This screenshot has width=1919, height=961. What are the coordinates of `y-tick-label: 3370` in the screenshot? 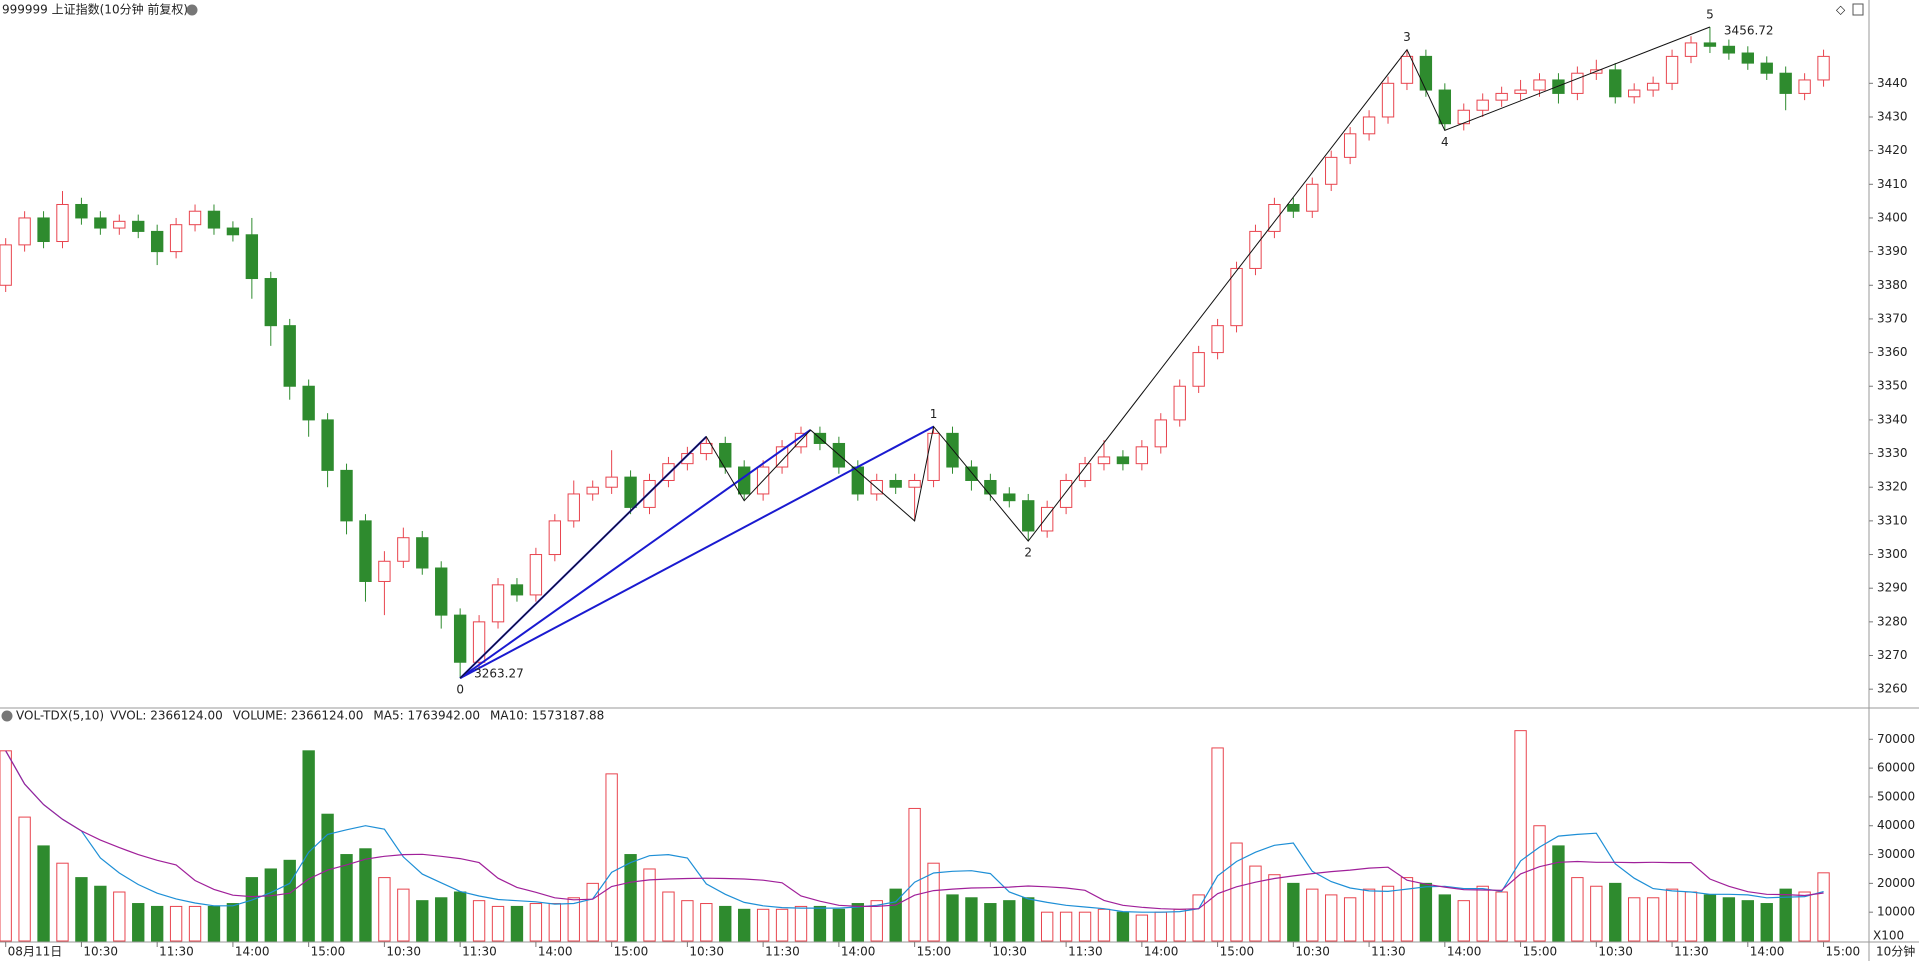 It's located at (1892, 318).